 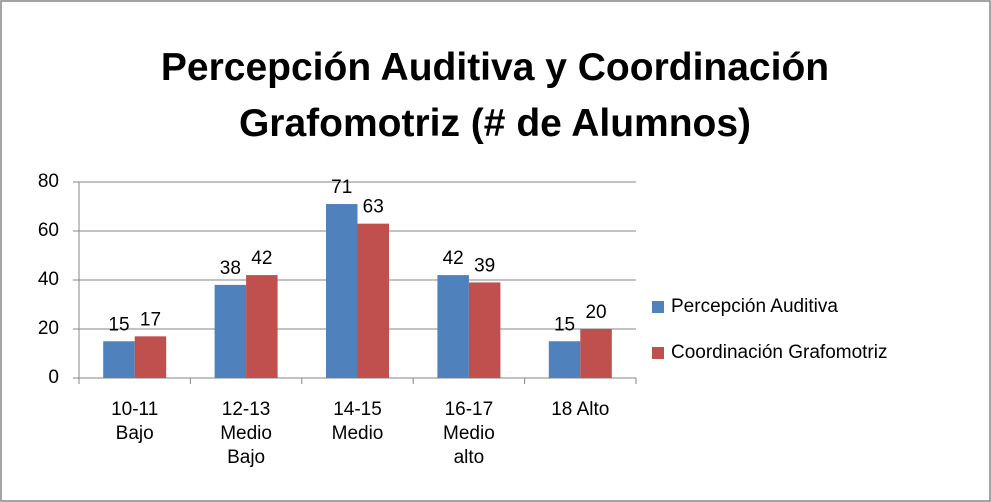 What do you see at coordinates (595, 312) in the screenshot?
I see `data-label: 20` at bounding box center [595, 312].